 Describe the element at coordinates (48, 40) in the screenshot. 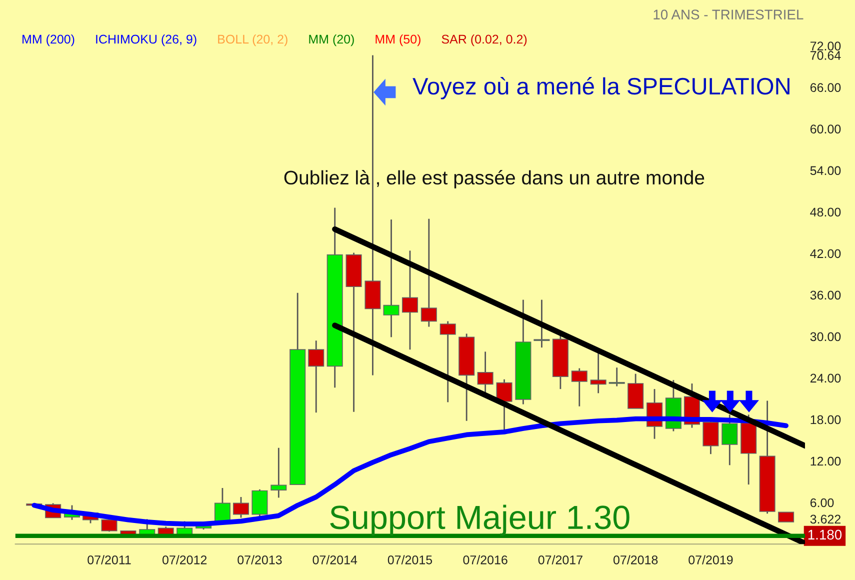

I see `text: MM (200)` at that location.